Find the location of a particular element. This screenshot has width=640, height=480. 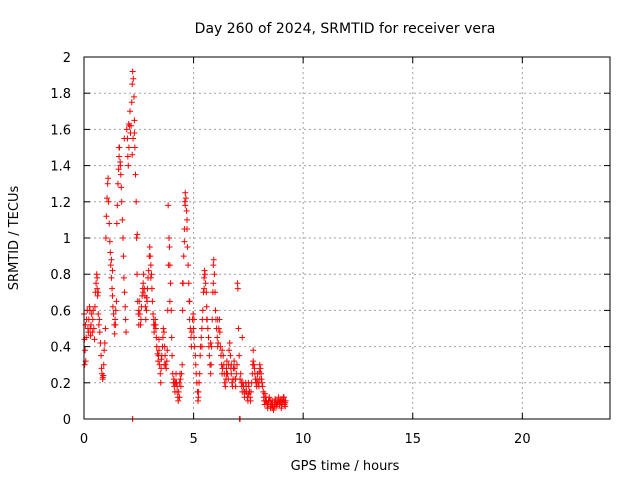

y-tick-label: 1.8 is located at coordinates (60, 94).